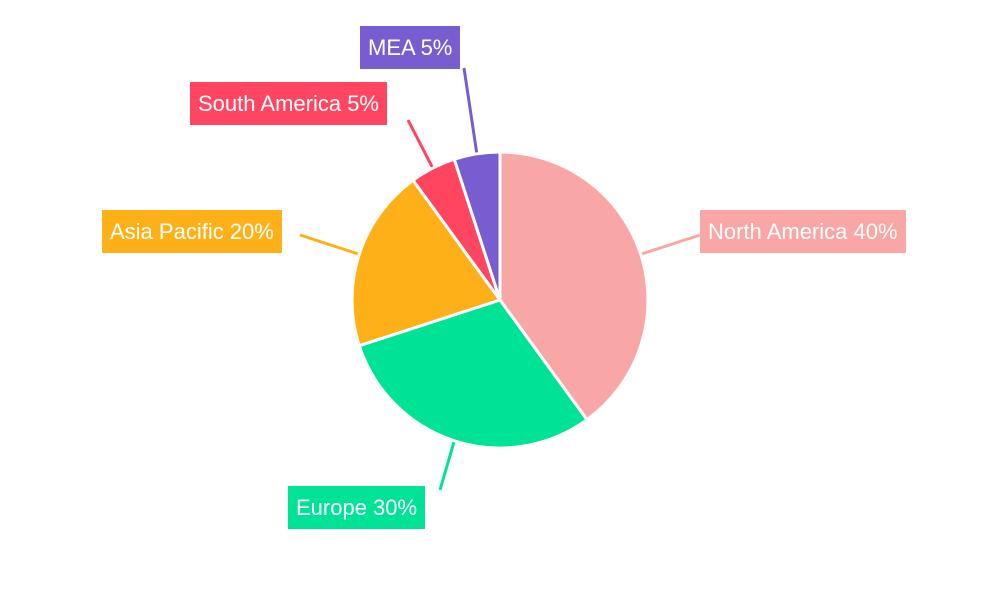 The image size is (1000, 600). I want to click on slice-label-south-america: South America 5%, so click(288, 103).